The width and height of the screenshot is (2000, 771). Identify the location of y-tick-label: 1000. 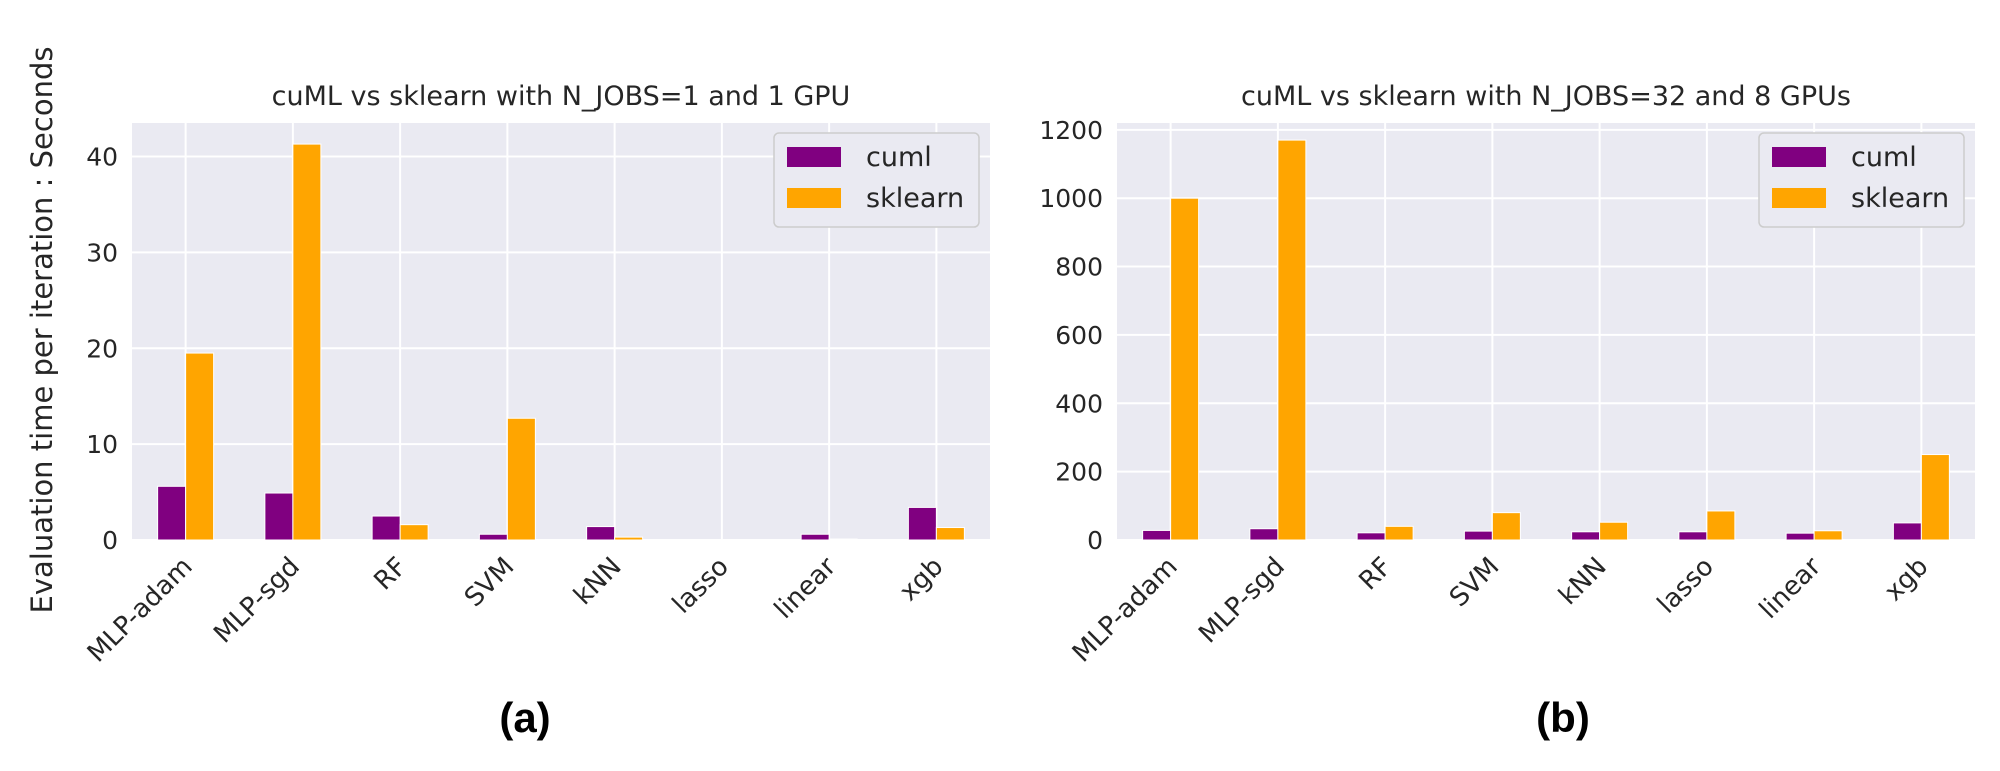
(1071, 198).